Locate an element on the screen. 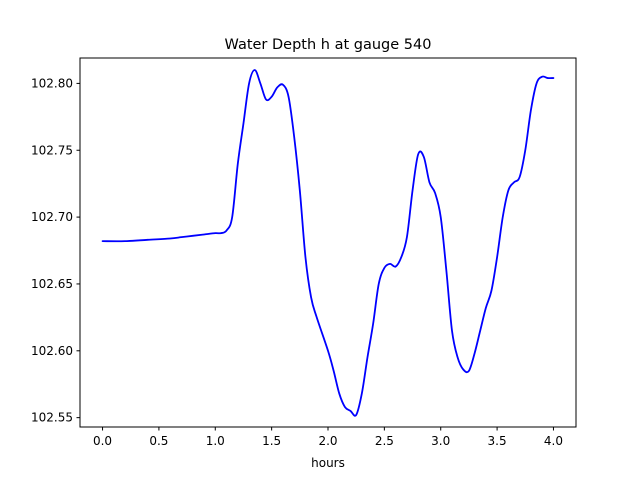 Image resolution: width=640 pixels, height=480 pixels. y-tick-label: 102.70 is located at coordinates (52, 217).